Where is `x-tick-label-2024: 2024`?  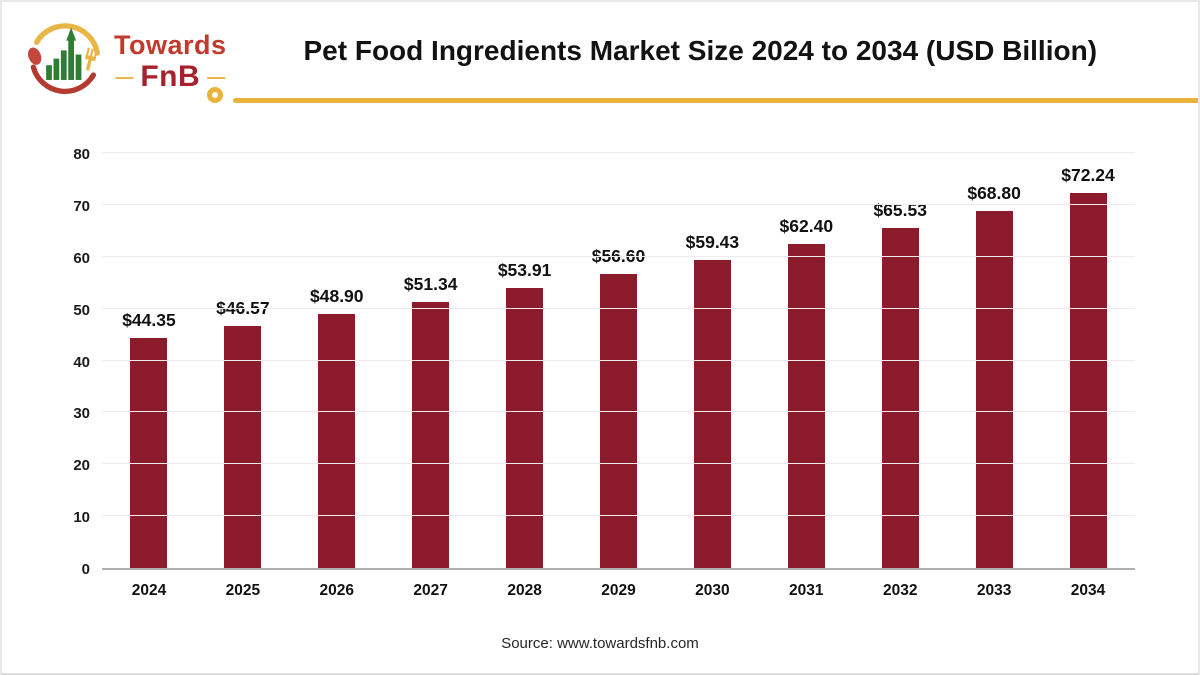 x-tick-label-2024: 2024 is located at coordinates (149, 590).